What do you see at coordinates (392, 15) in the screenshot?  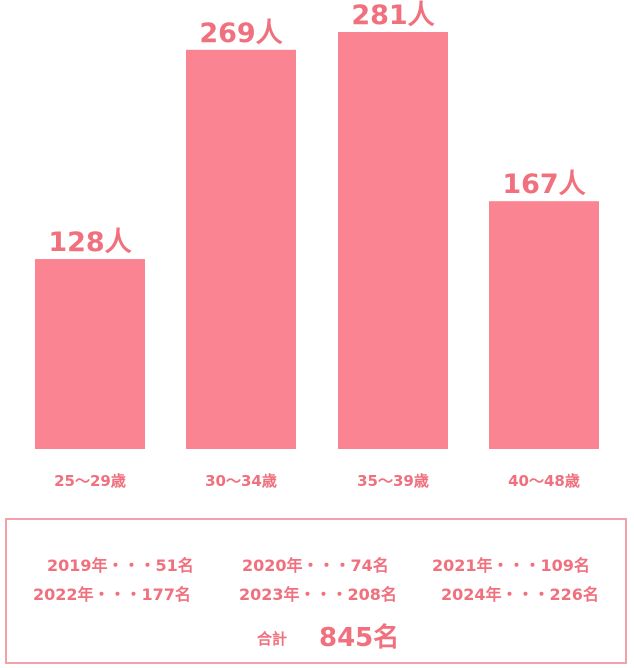 I see `value-label-2: 281人` at bounding box center [392, 15].